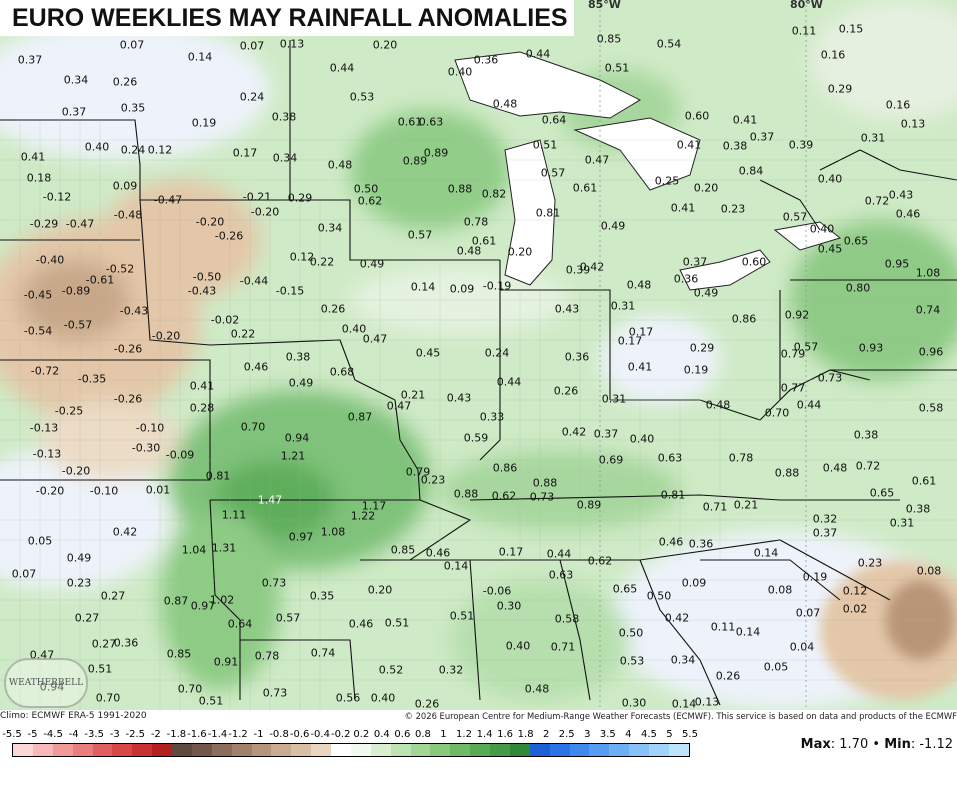 The width and height of the screenshot is (957, 808). Describe the element at coordinates (320, 734) in the screenshot. I see `legend-label: -0.4` at that location.